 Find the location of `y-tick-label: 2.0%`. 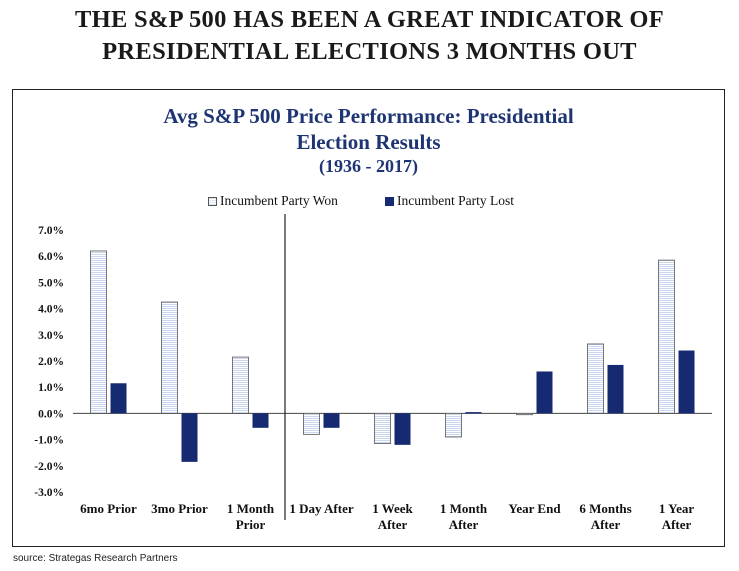

y-tick-label: 2.0% is located at coordinates (51, 362).